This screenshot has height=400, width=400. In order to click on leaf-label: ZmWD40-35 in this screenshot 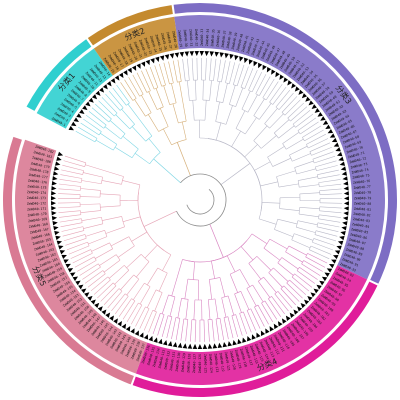, I will do `click(212, 38)`.